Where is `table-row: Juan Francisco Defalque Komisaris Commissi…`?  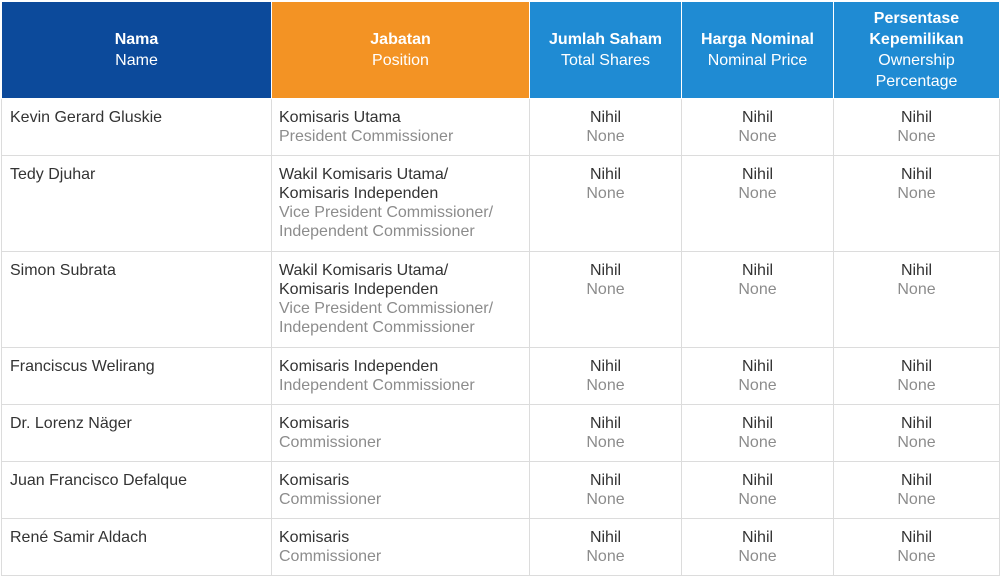
table-row: Juan Francisco Defalque Komisaris Commissi… is located at coordinates (500, 490).